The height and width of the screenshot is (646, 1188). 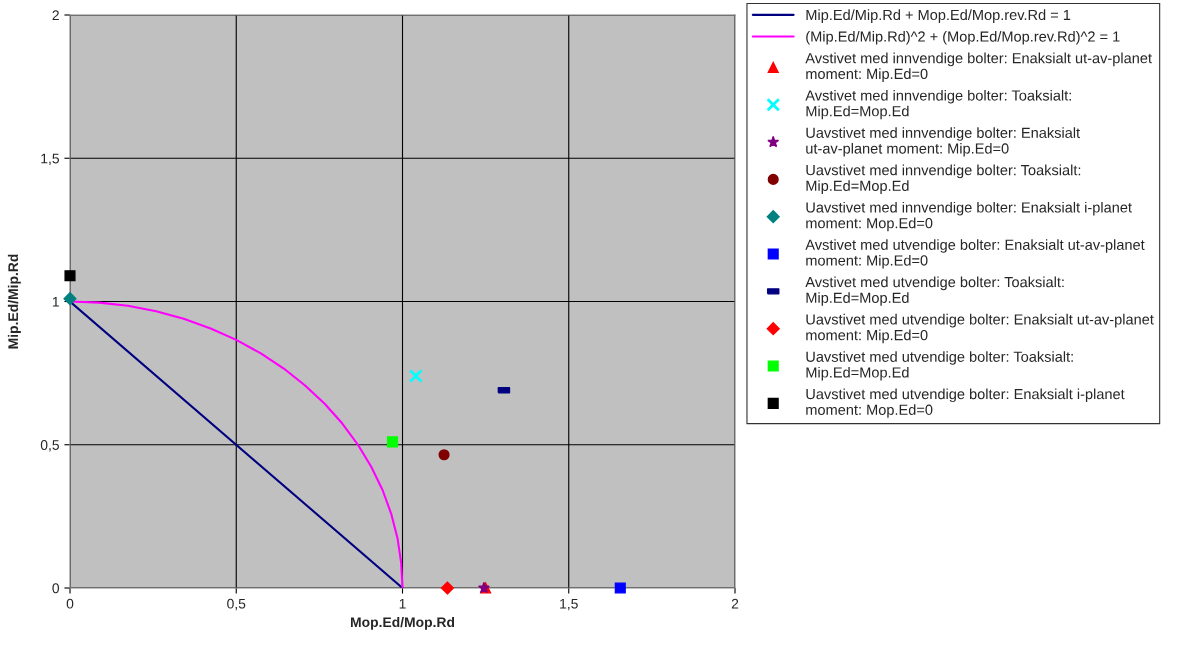 What do you see at coordinates (402, 623) in the screenshot?
I see `x-axis-title: Mop.Ed/Mop.Rd` at bounding box center [402, 623].